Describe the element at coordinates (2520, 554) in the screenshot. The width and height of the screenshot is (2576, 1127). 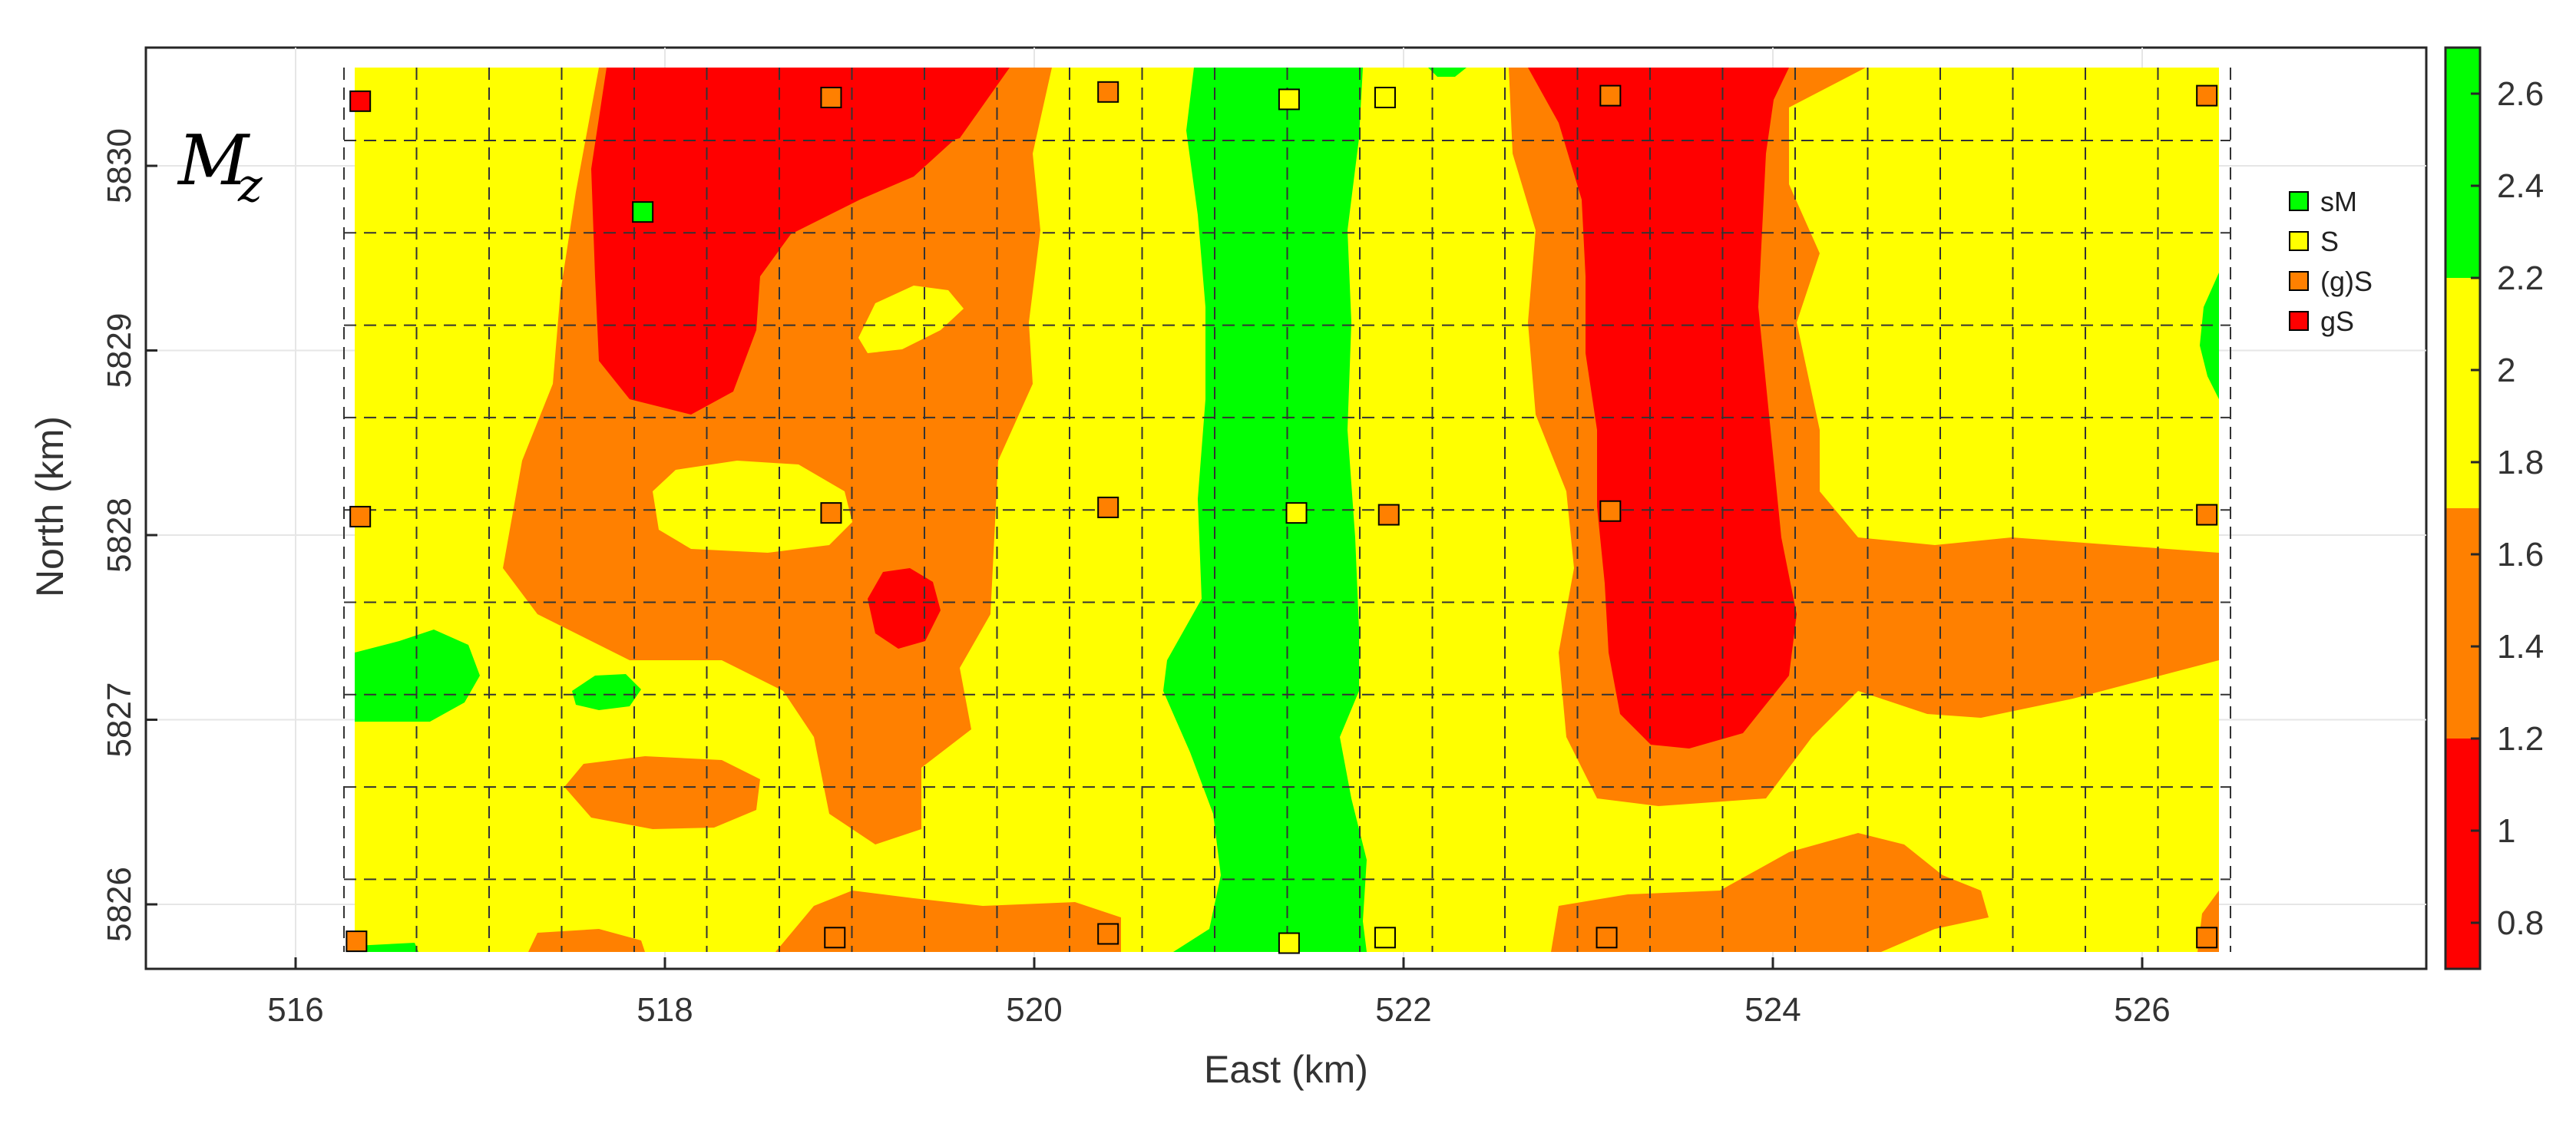
I see `colorbar-tick-label: 1.6` at that location.